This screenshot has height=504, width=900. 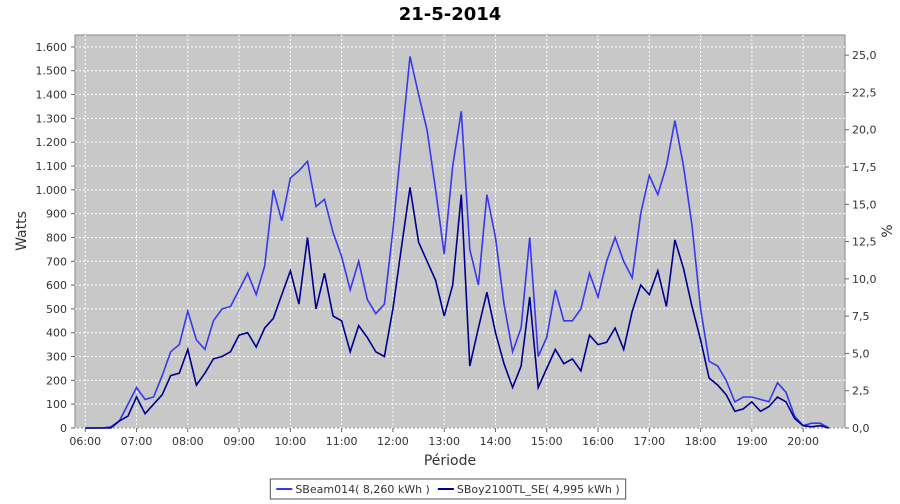 I want to click on x-tick-label: 08:00, so click(x=188, y=441).